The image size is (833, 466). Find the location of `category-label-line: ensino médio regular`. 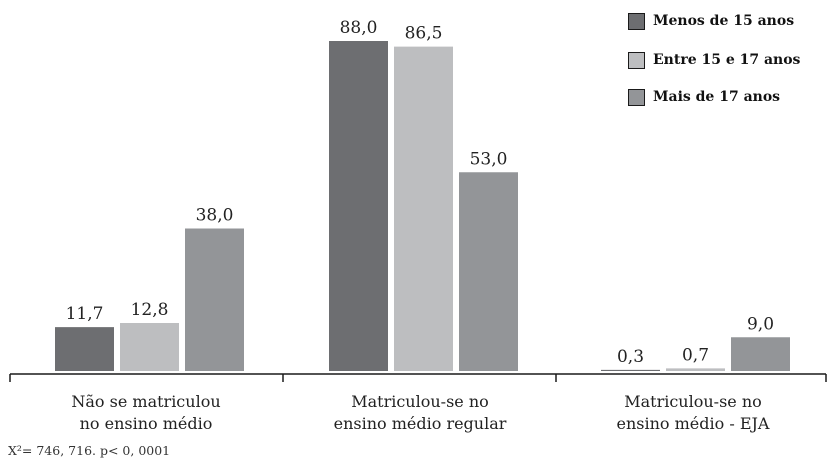

category-label-line: ensino médio regular is located at coordinates (420, 423).